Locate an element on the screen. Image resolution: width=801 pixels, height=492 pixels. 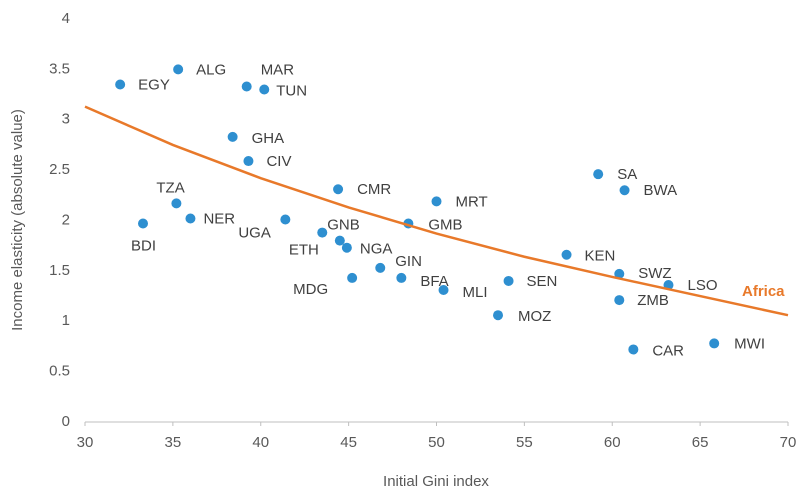
point-label: SA is located at coordinates (627, 174).